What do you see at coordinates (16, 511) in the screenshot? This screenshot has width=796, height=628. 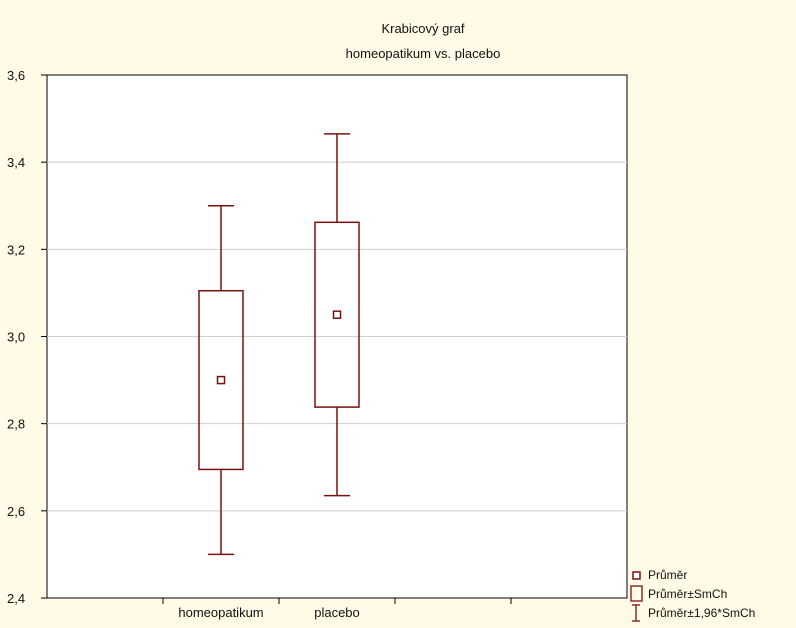 I see `y-tick-label: 2,6` at bounding box center [16, 511].